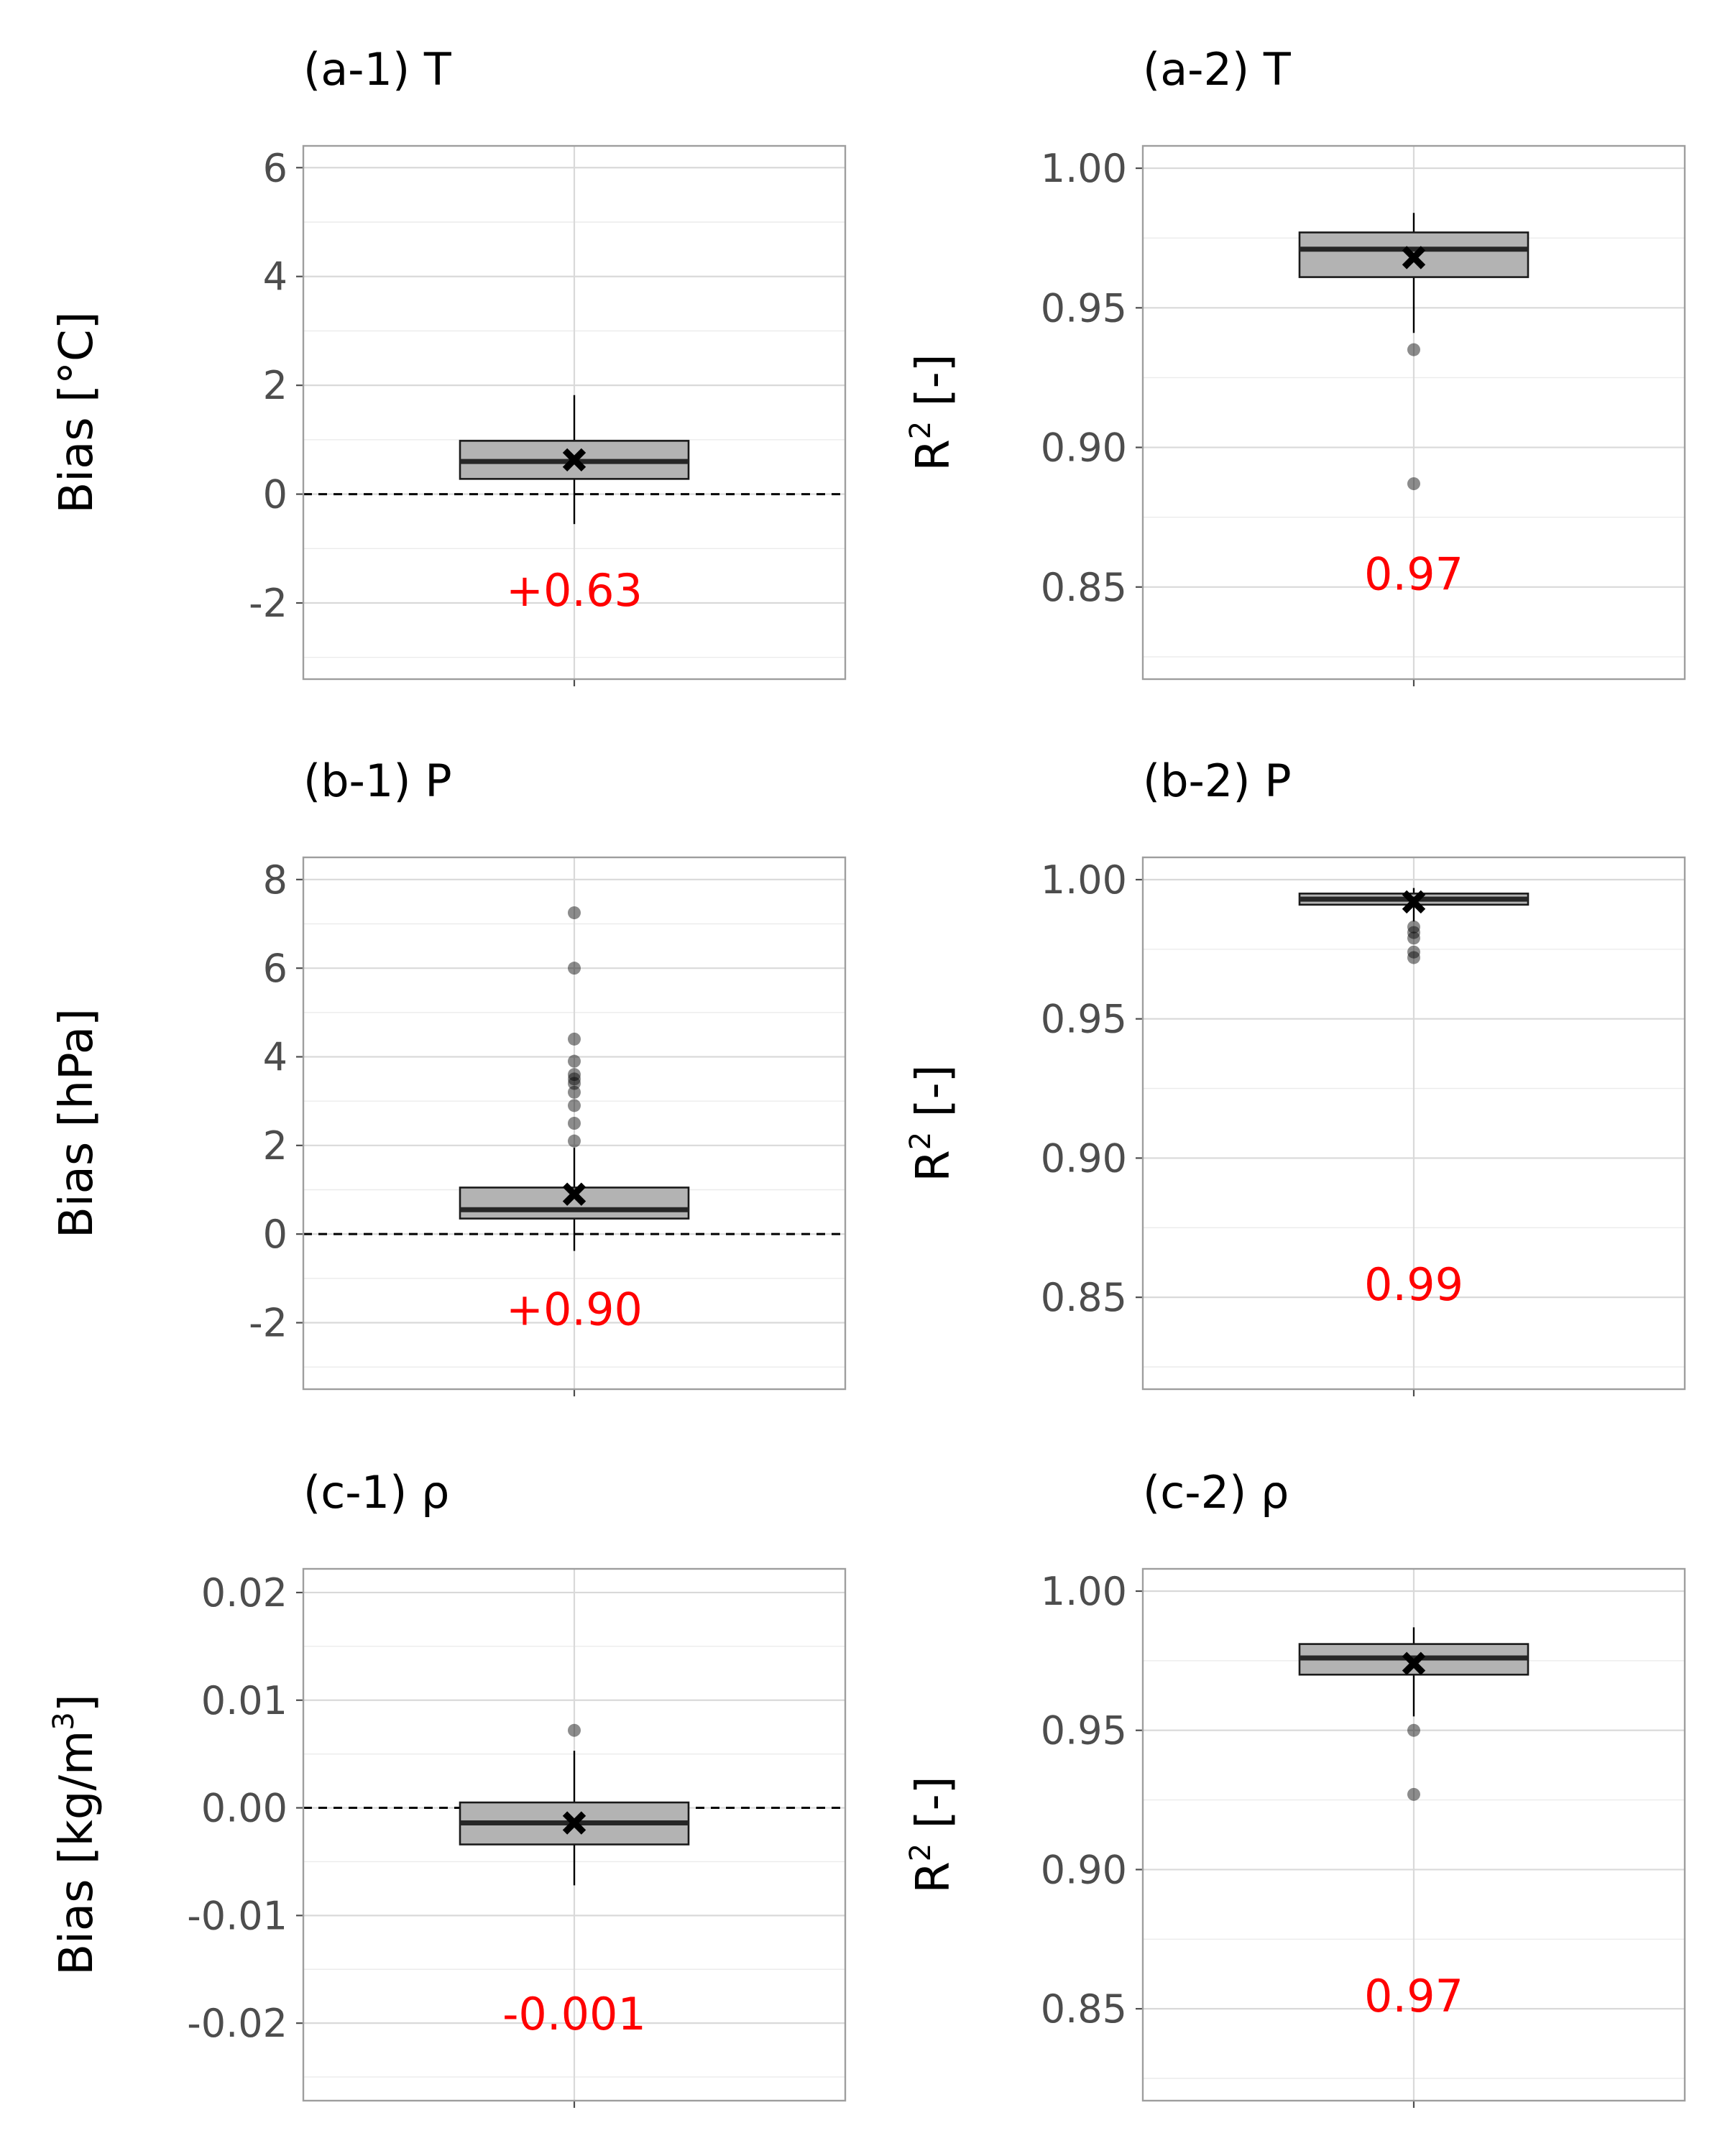 This screenshot has width=1725, height=2156. I want to click on panel-b-1: (b-1) P -2 0 2 4 6 8 +0.90 Bias [hPa], so click(448, 1075).